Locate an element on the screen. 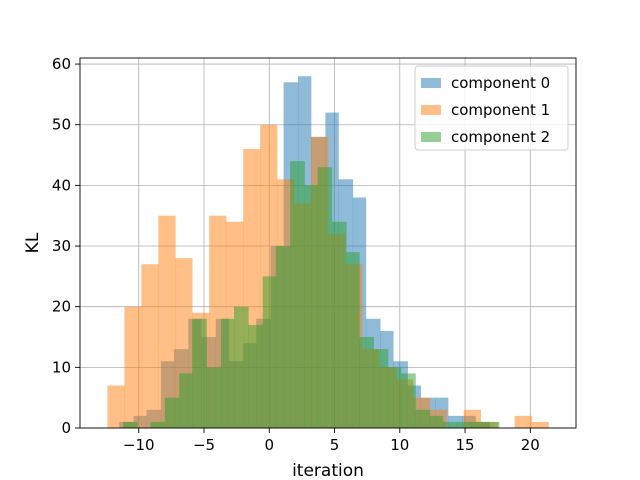  y-tick-label-1: 10 is located at coordinates (61, 367).